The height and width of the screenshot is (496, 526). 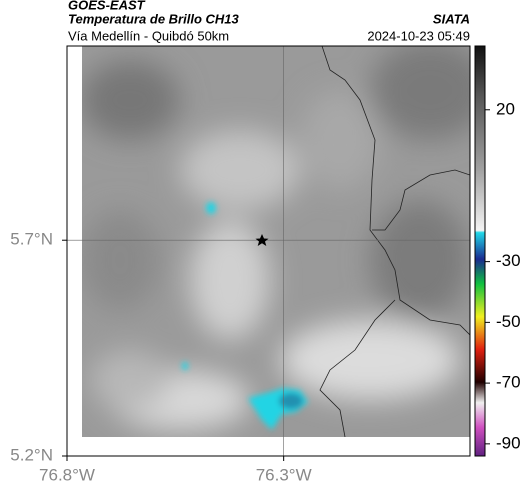 What do you see at coordinates (67, 474) in the screenshot?
I see `lon-tick-label: 76.8°W` at bounding box center [67, 474].